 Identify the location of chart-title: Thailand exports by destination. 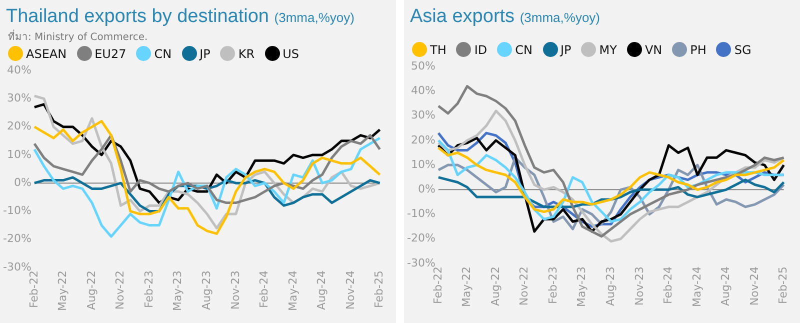
(137, 16).